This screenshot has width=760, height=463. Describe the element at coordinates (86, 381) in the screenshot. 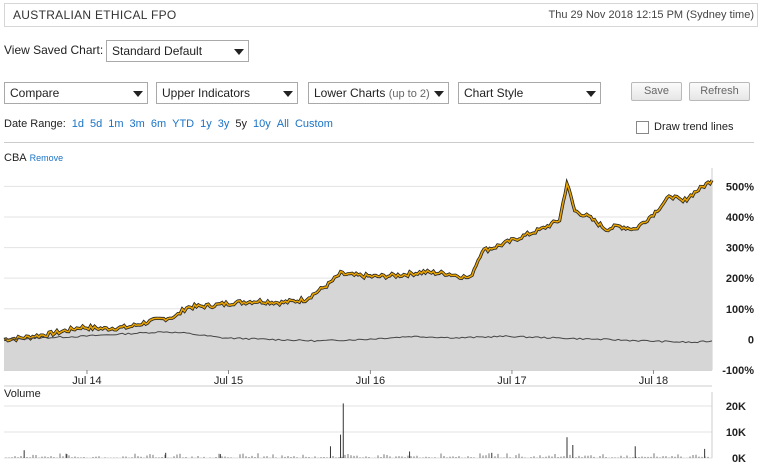

I see `x-tick-label: Jul 14` at that location.